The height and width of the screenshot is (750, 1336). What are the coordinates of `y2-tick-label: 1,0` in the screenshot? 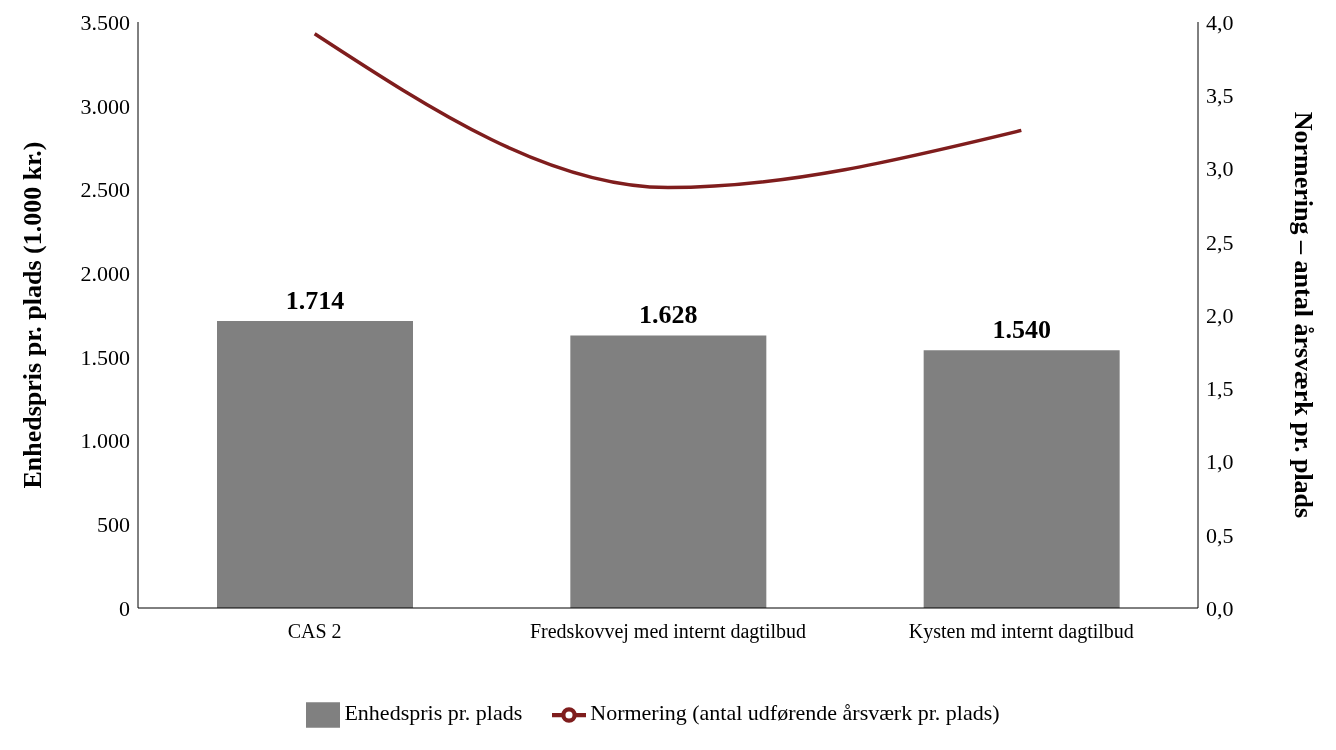 It's located at (1220, 462).